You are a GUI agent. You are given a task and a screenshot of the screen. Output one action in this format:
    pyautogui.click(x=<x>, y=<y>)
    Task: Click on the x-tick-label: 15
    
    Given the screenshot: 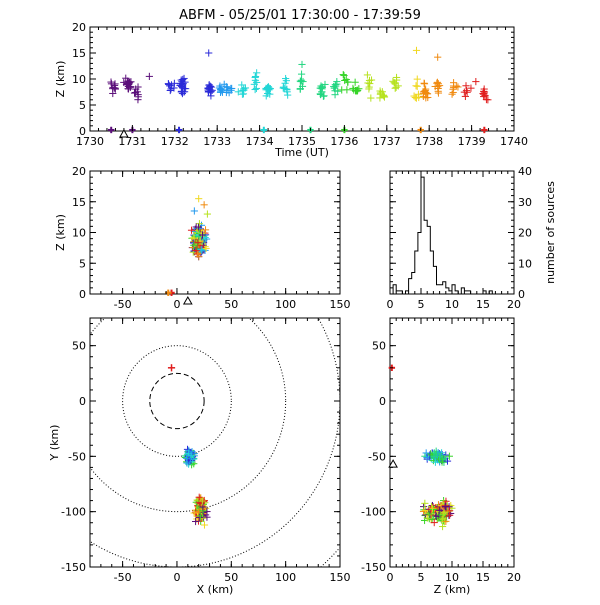 What is the action you would take?
    pyautogui.click(x=483, y=304)
    